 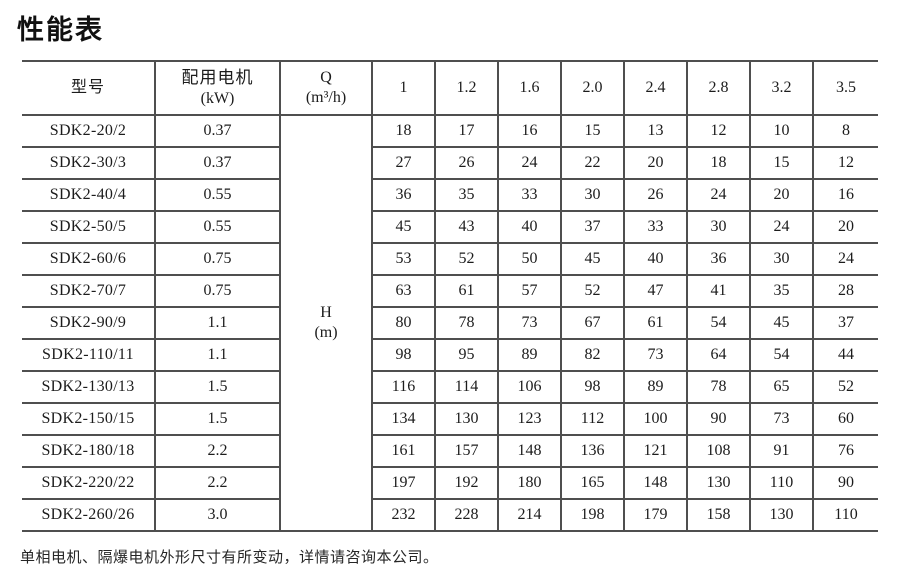 I want to click on header-q-value: 1.2, so click(x=466, y=88).